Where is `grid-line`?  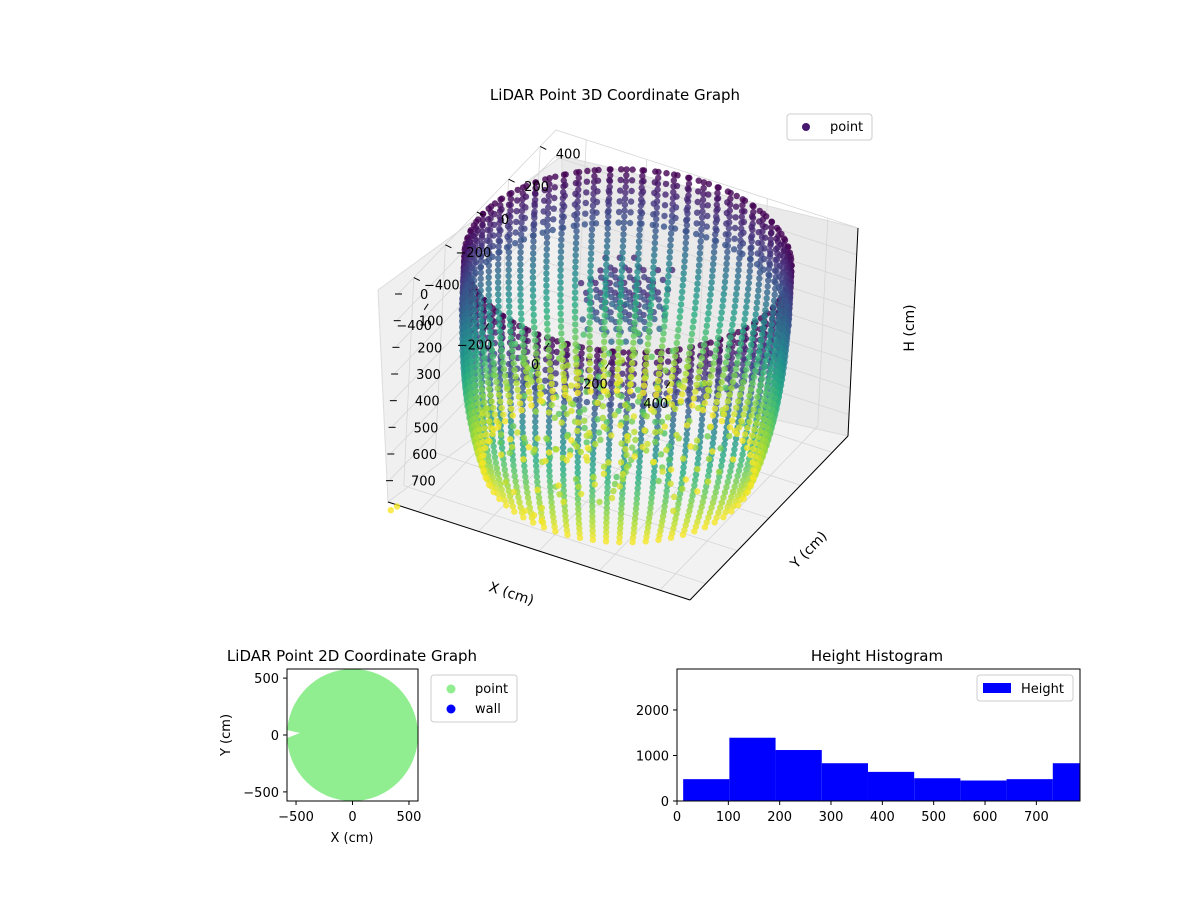 grid-line is located at coordinates (628, 212).